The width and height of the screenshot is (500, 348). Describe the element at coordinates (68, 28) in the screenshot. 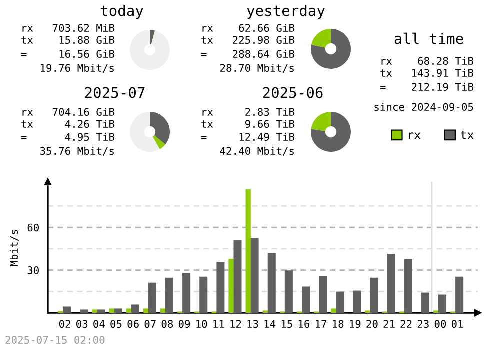

I see `text: rx 703.62 MiB` at that location.